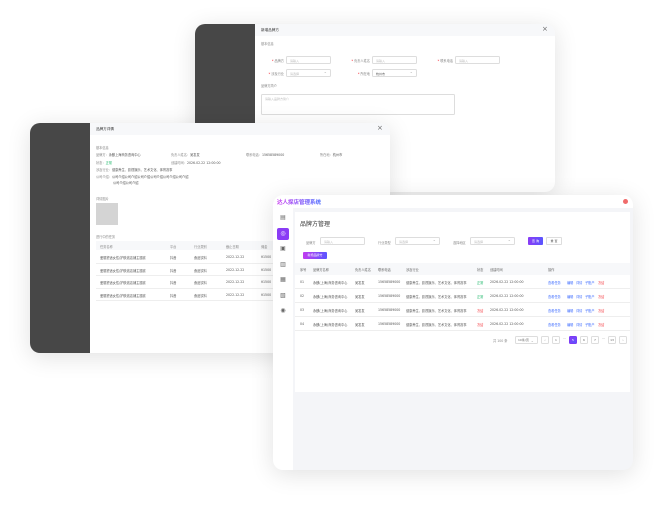  I want to click on status-info: 状态：正常, so click(104, 163).